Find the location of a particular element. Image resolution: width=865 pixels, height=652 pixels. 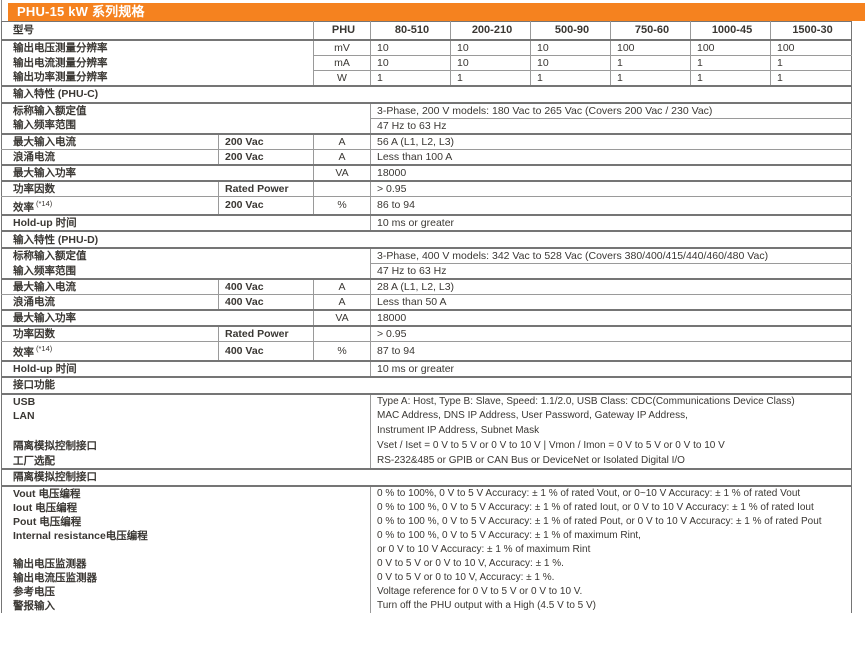

row-label: USB is located at coordinates (186, 401).